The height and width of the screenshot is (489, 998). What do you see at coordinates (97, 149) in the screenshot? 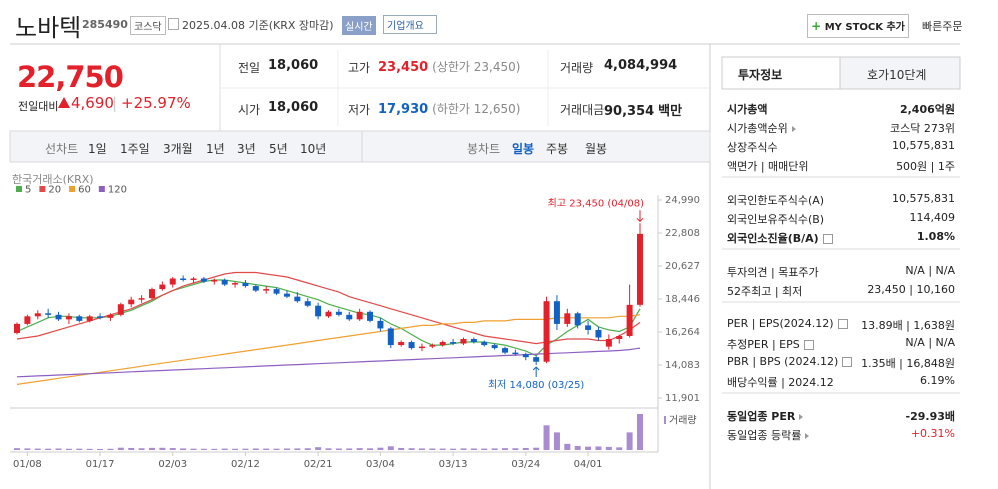
I see `period-tab: 1일` at bounding box center [97, 149].